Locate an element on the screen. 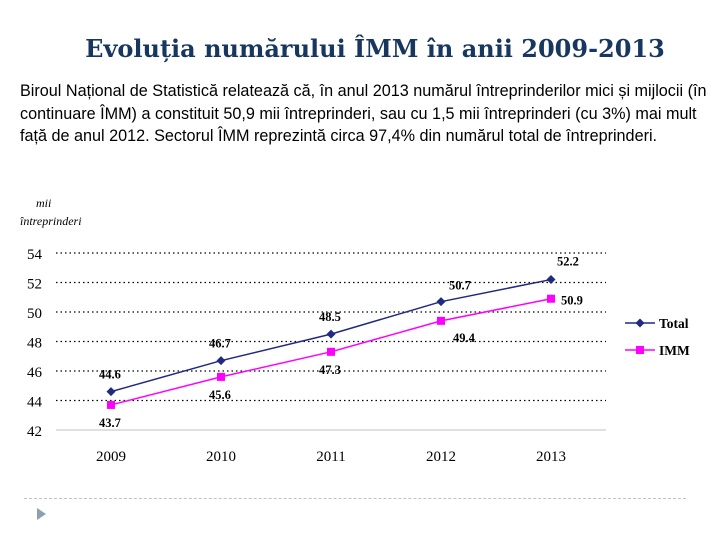 The width and height of the screenshot is (720, 540). data-label: 50.7 is located at coordinates (460, 286).